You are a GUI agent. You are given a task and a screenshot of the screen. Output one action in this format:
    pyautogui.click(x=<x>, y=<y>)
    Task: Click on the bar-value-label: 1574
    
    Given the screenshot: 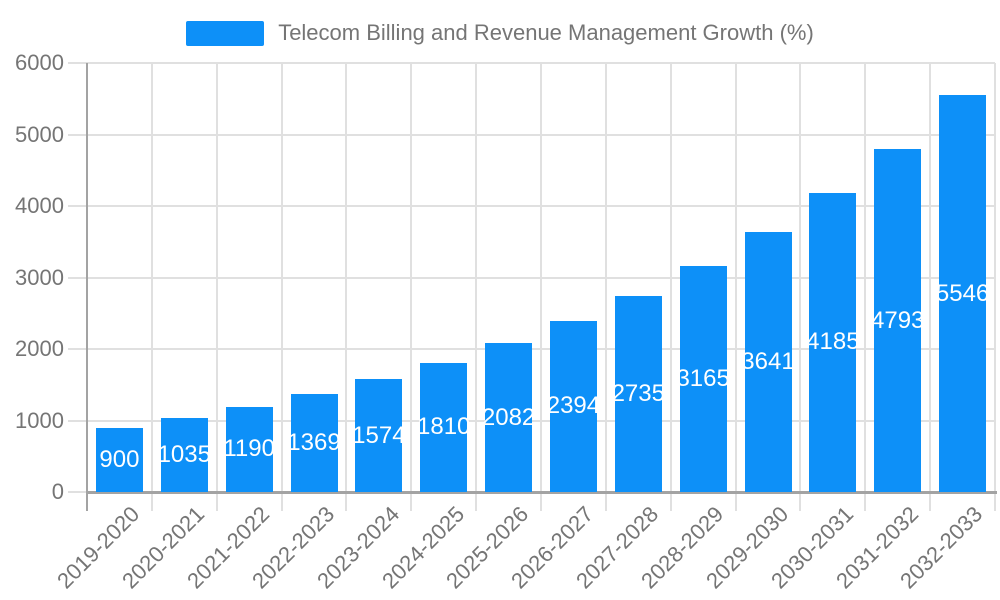 What is the action you would take?
    pyautogui.click(x=379, y=435)
    